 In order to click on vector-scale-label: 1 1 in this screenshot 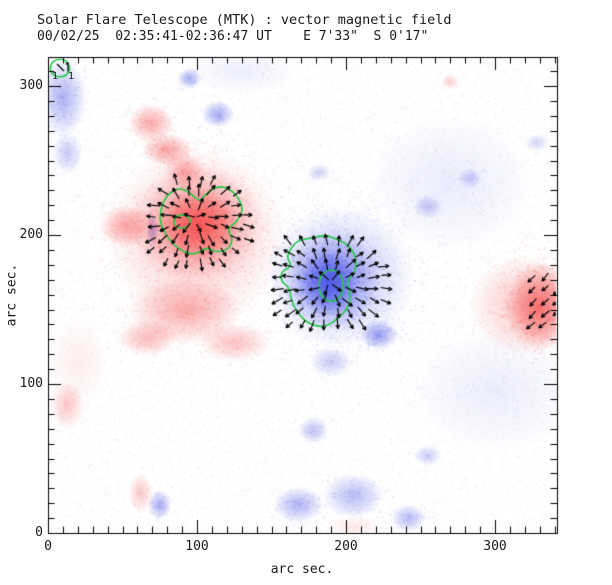, I will do `click(64, 76)`.